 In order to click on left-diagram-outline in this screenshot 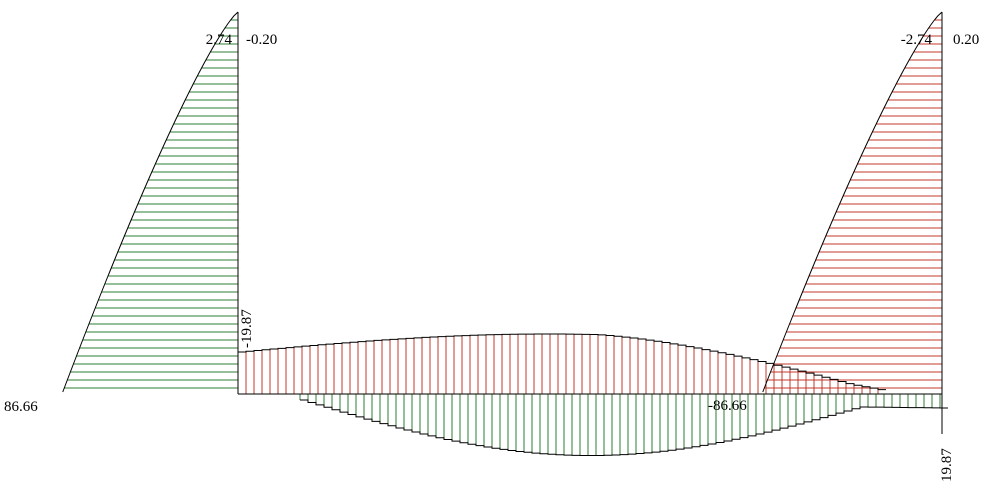, I will do `click(150, 202)`.